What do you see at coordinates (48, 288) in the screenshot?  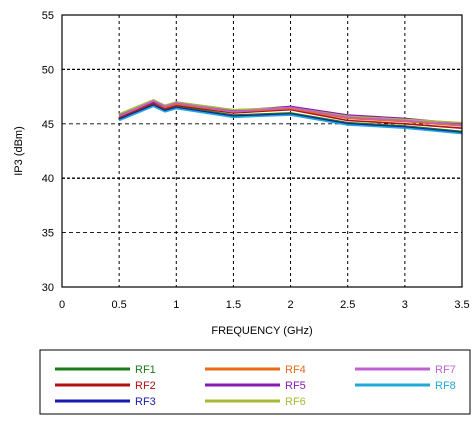 I see `y-tick-label: 30` at bounding box center [48, 288].